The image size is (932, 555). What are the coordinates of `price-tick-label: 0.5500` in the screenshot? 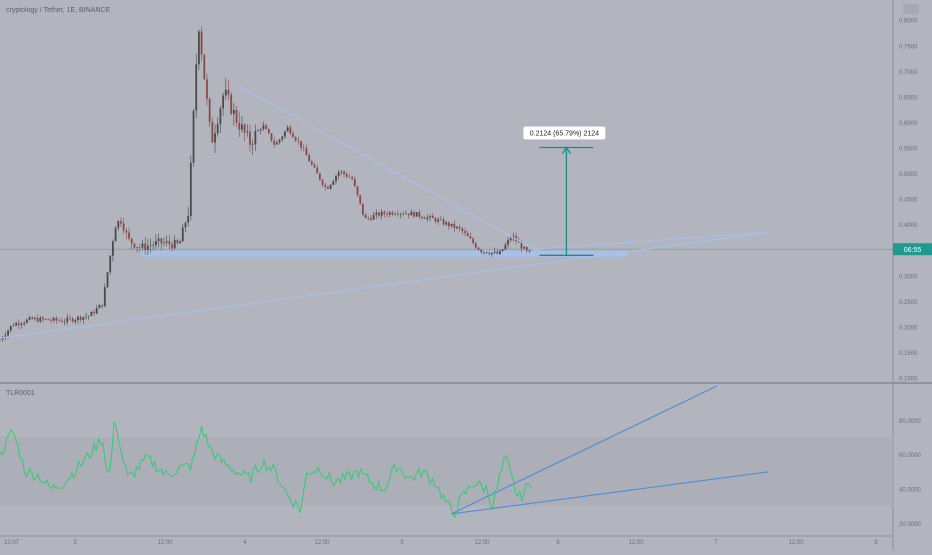 It's located at (908, 150).